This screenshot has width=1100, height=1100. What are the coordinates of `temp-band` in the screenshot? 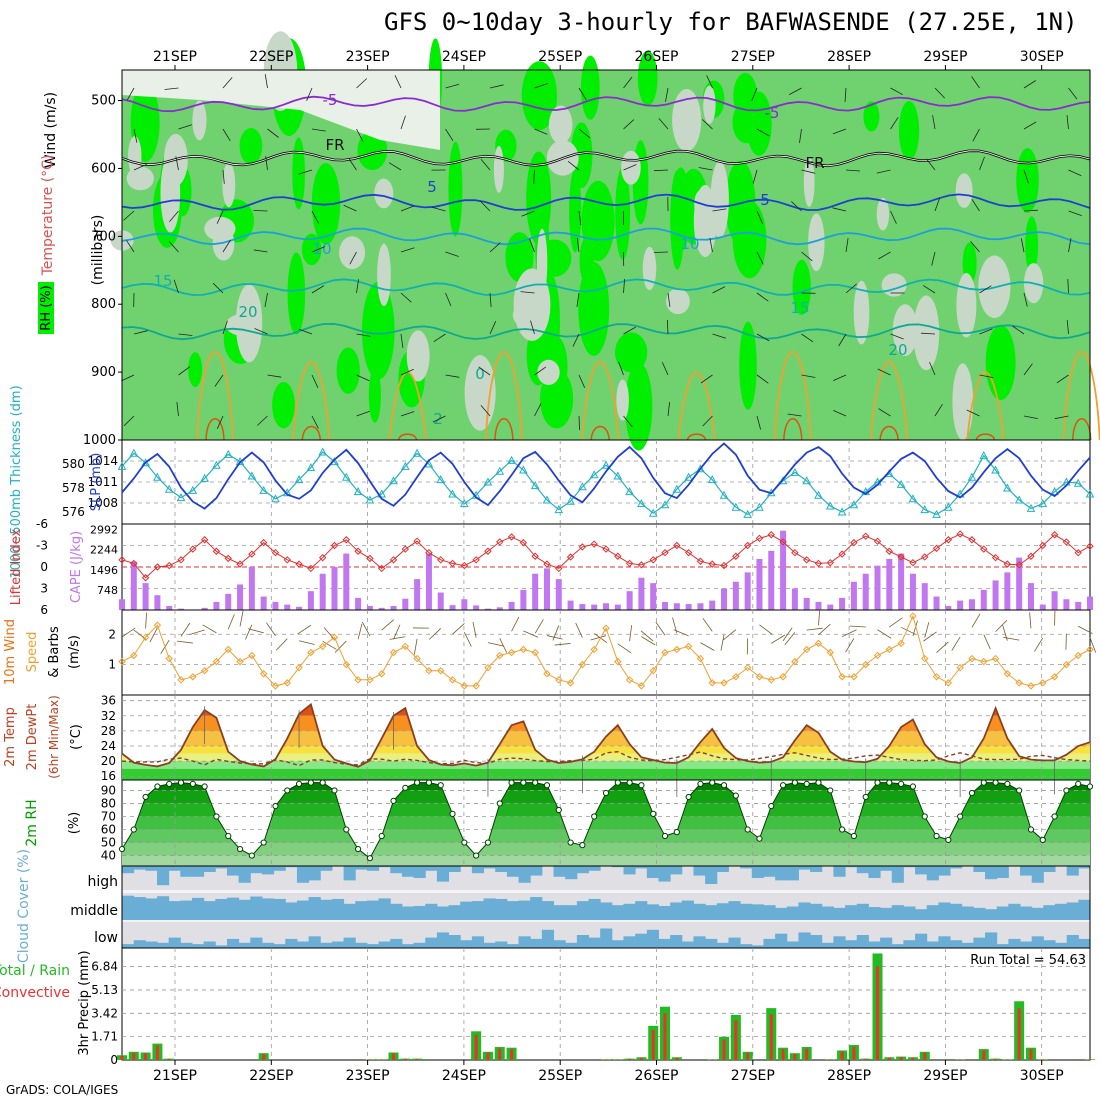 It's located at (606, 757).